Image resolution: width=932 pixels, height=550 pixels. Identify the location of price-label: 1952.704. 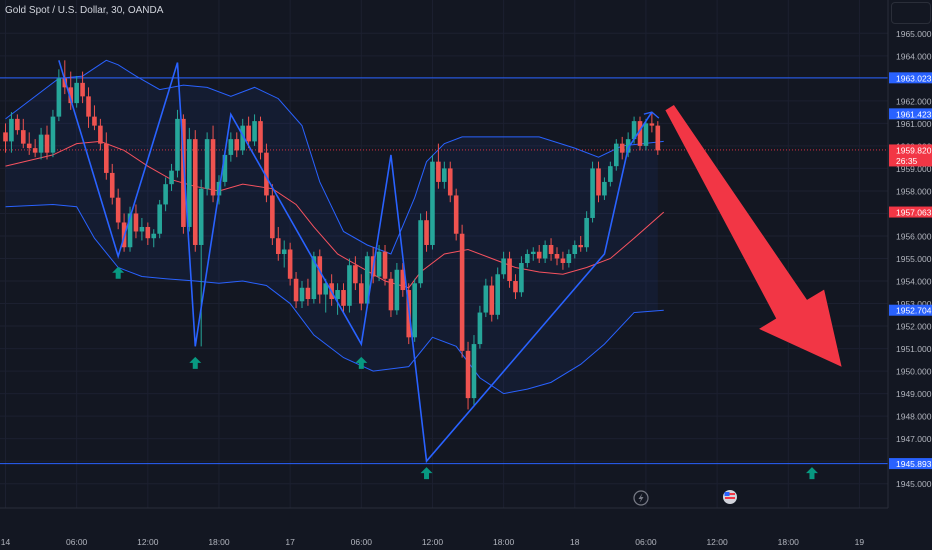
(910, 310).